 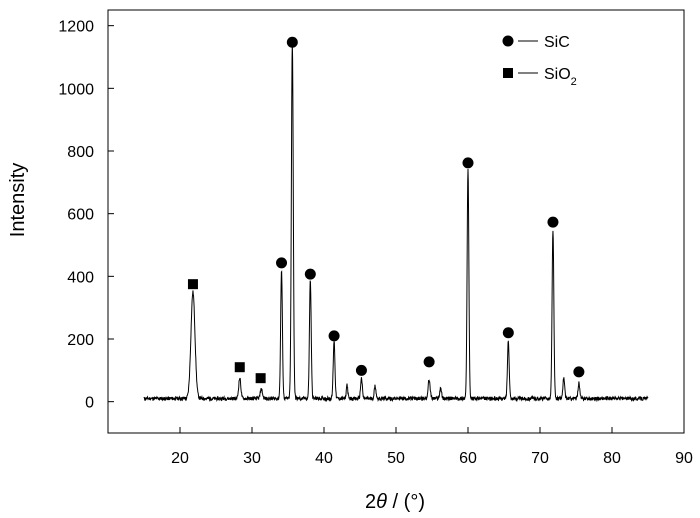 I want to click on y-tick-label: 1200, so click(x=76, y=27).